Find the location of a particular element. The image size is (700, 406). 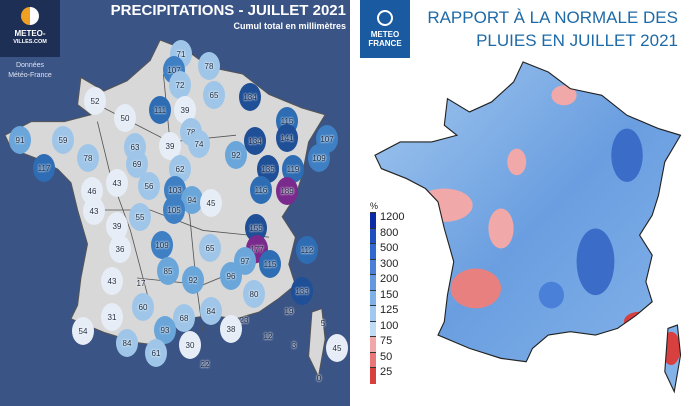

station-value: 78 is located at coordinates (88, 158).